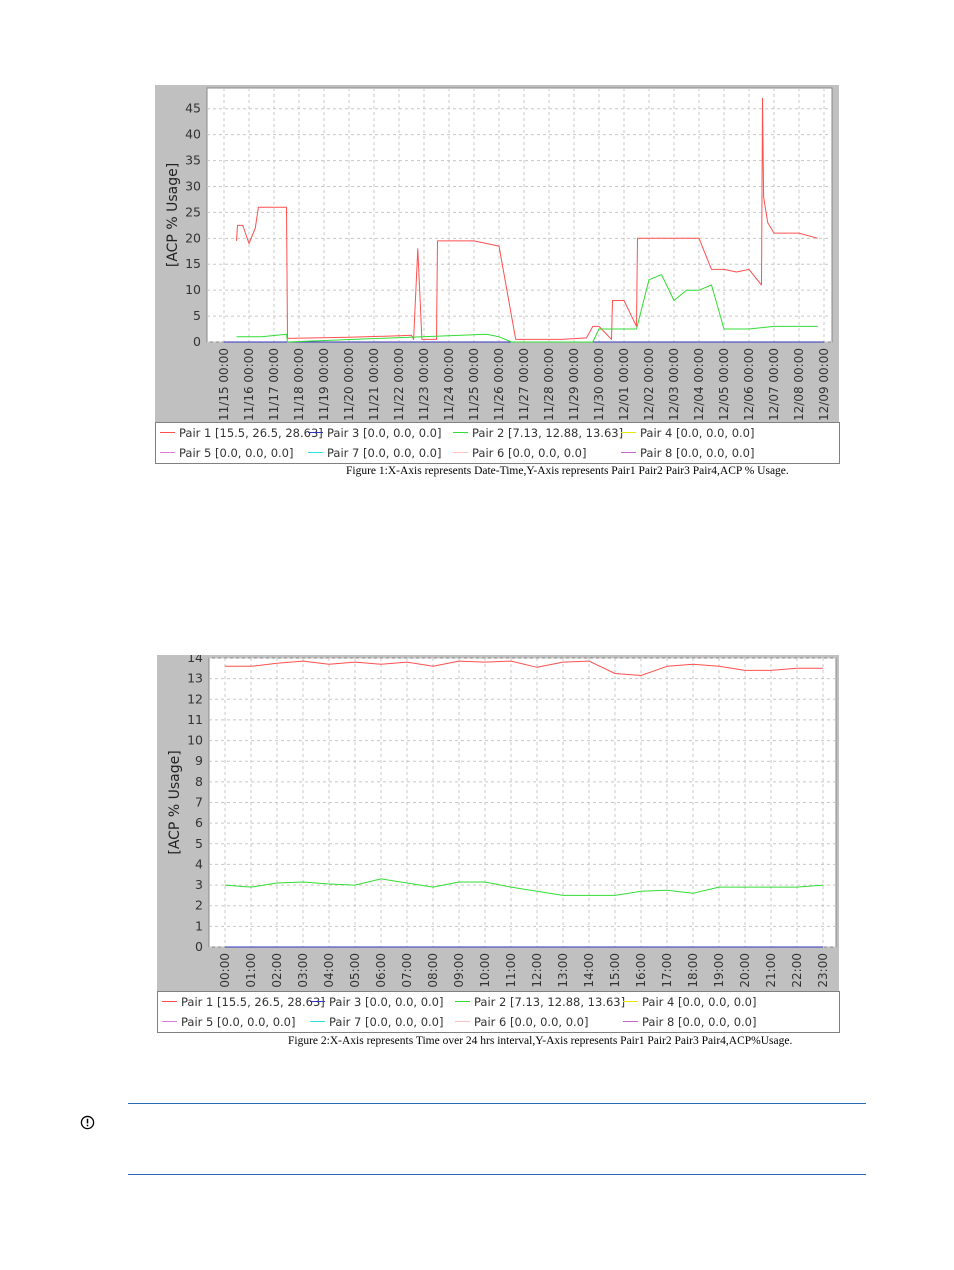  I want to click on x-tick-label: 06:00, so click(381, 970).